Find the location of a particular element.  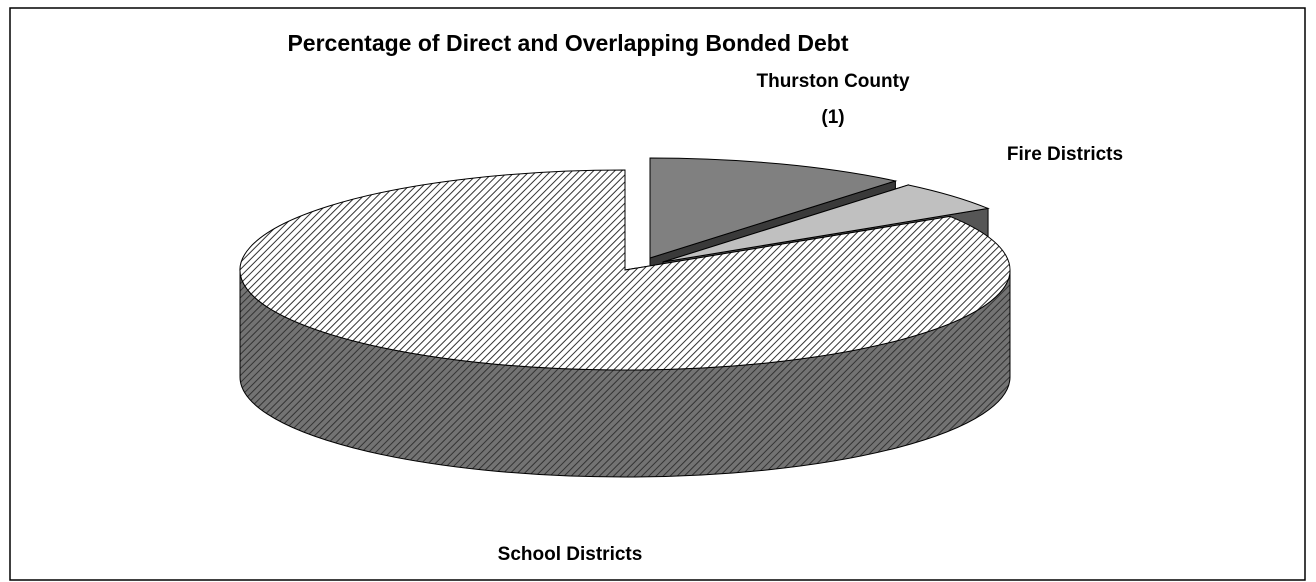

slice-label: Fire Districts is located at coordinates (1065, 154).